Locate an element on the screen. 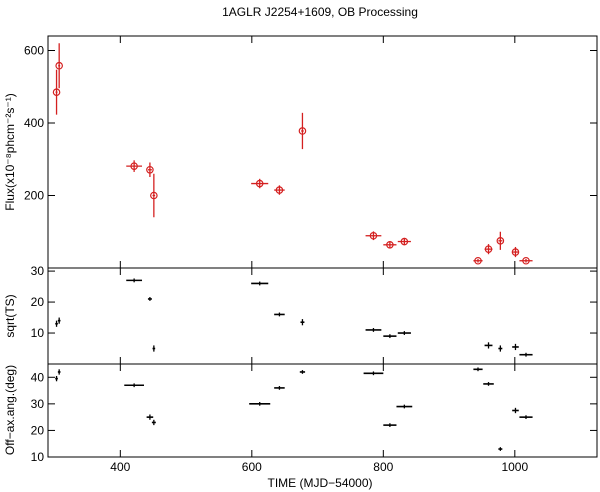 This screenshot has height=492, width=600. x-tick-label: 800 is located at coordinates (383, 467).